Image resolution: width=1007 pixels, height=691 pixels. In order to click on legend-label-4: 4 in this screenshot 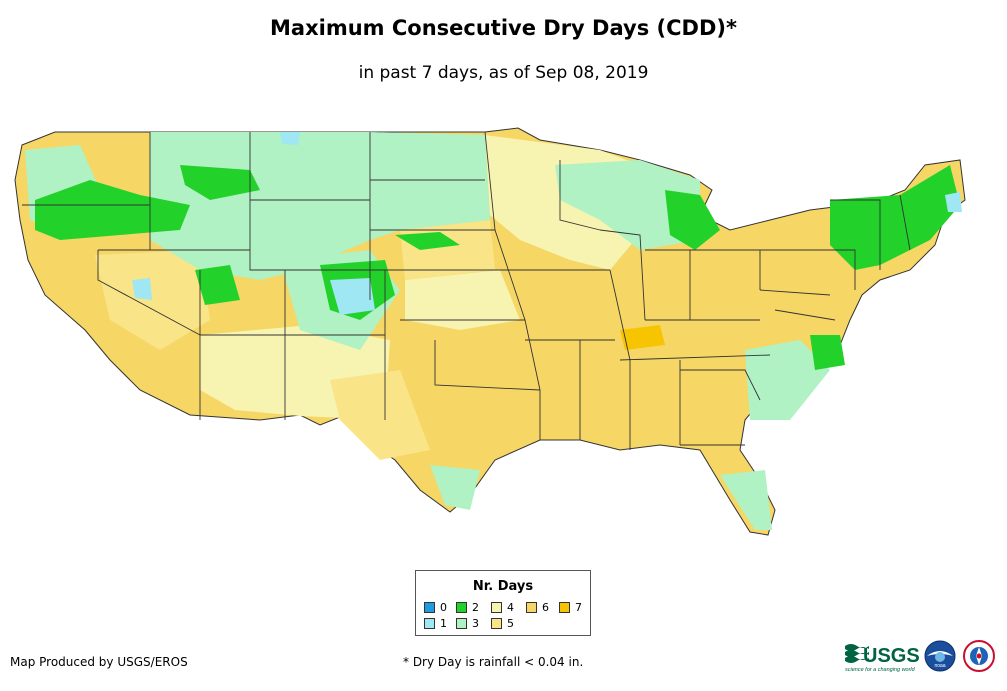, I will do `click(510, 607)`.